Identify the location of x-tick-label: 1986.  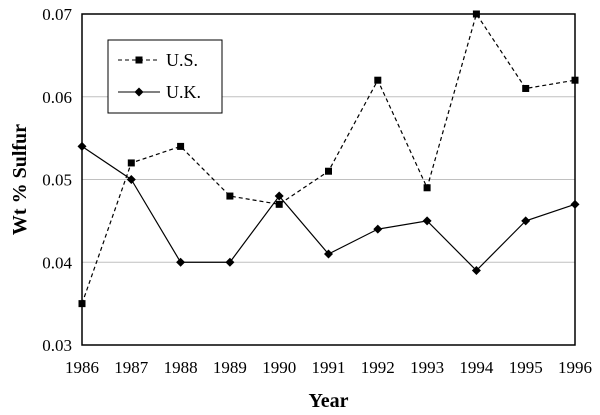
(82, 367).